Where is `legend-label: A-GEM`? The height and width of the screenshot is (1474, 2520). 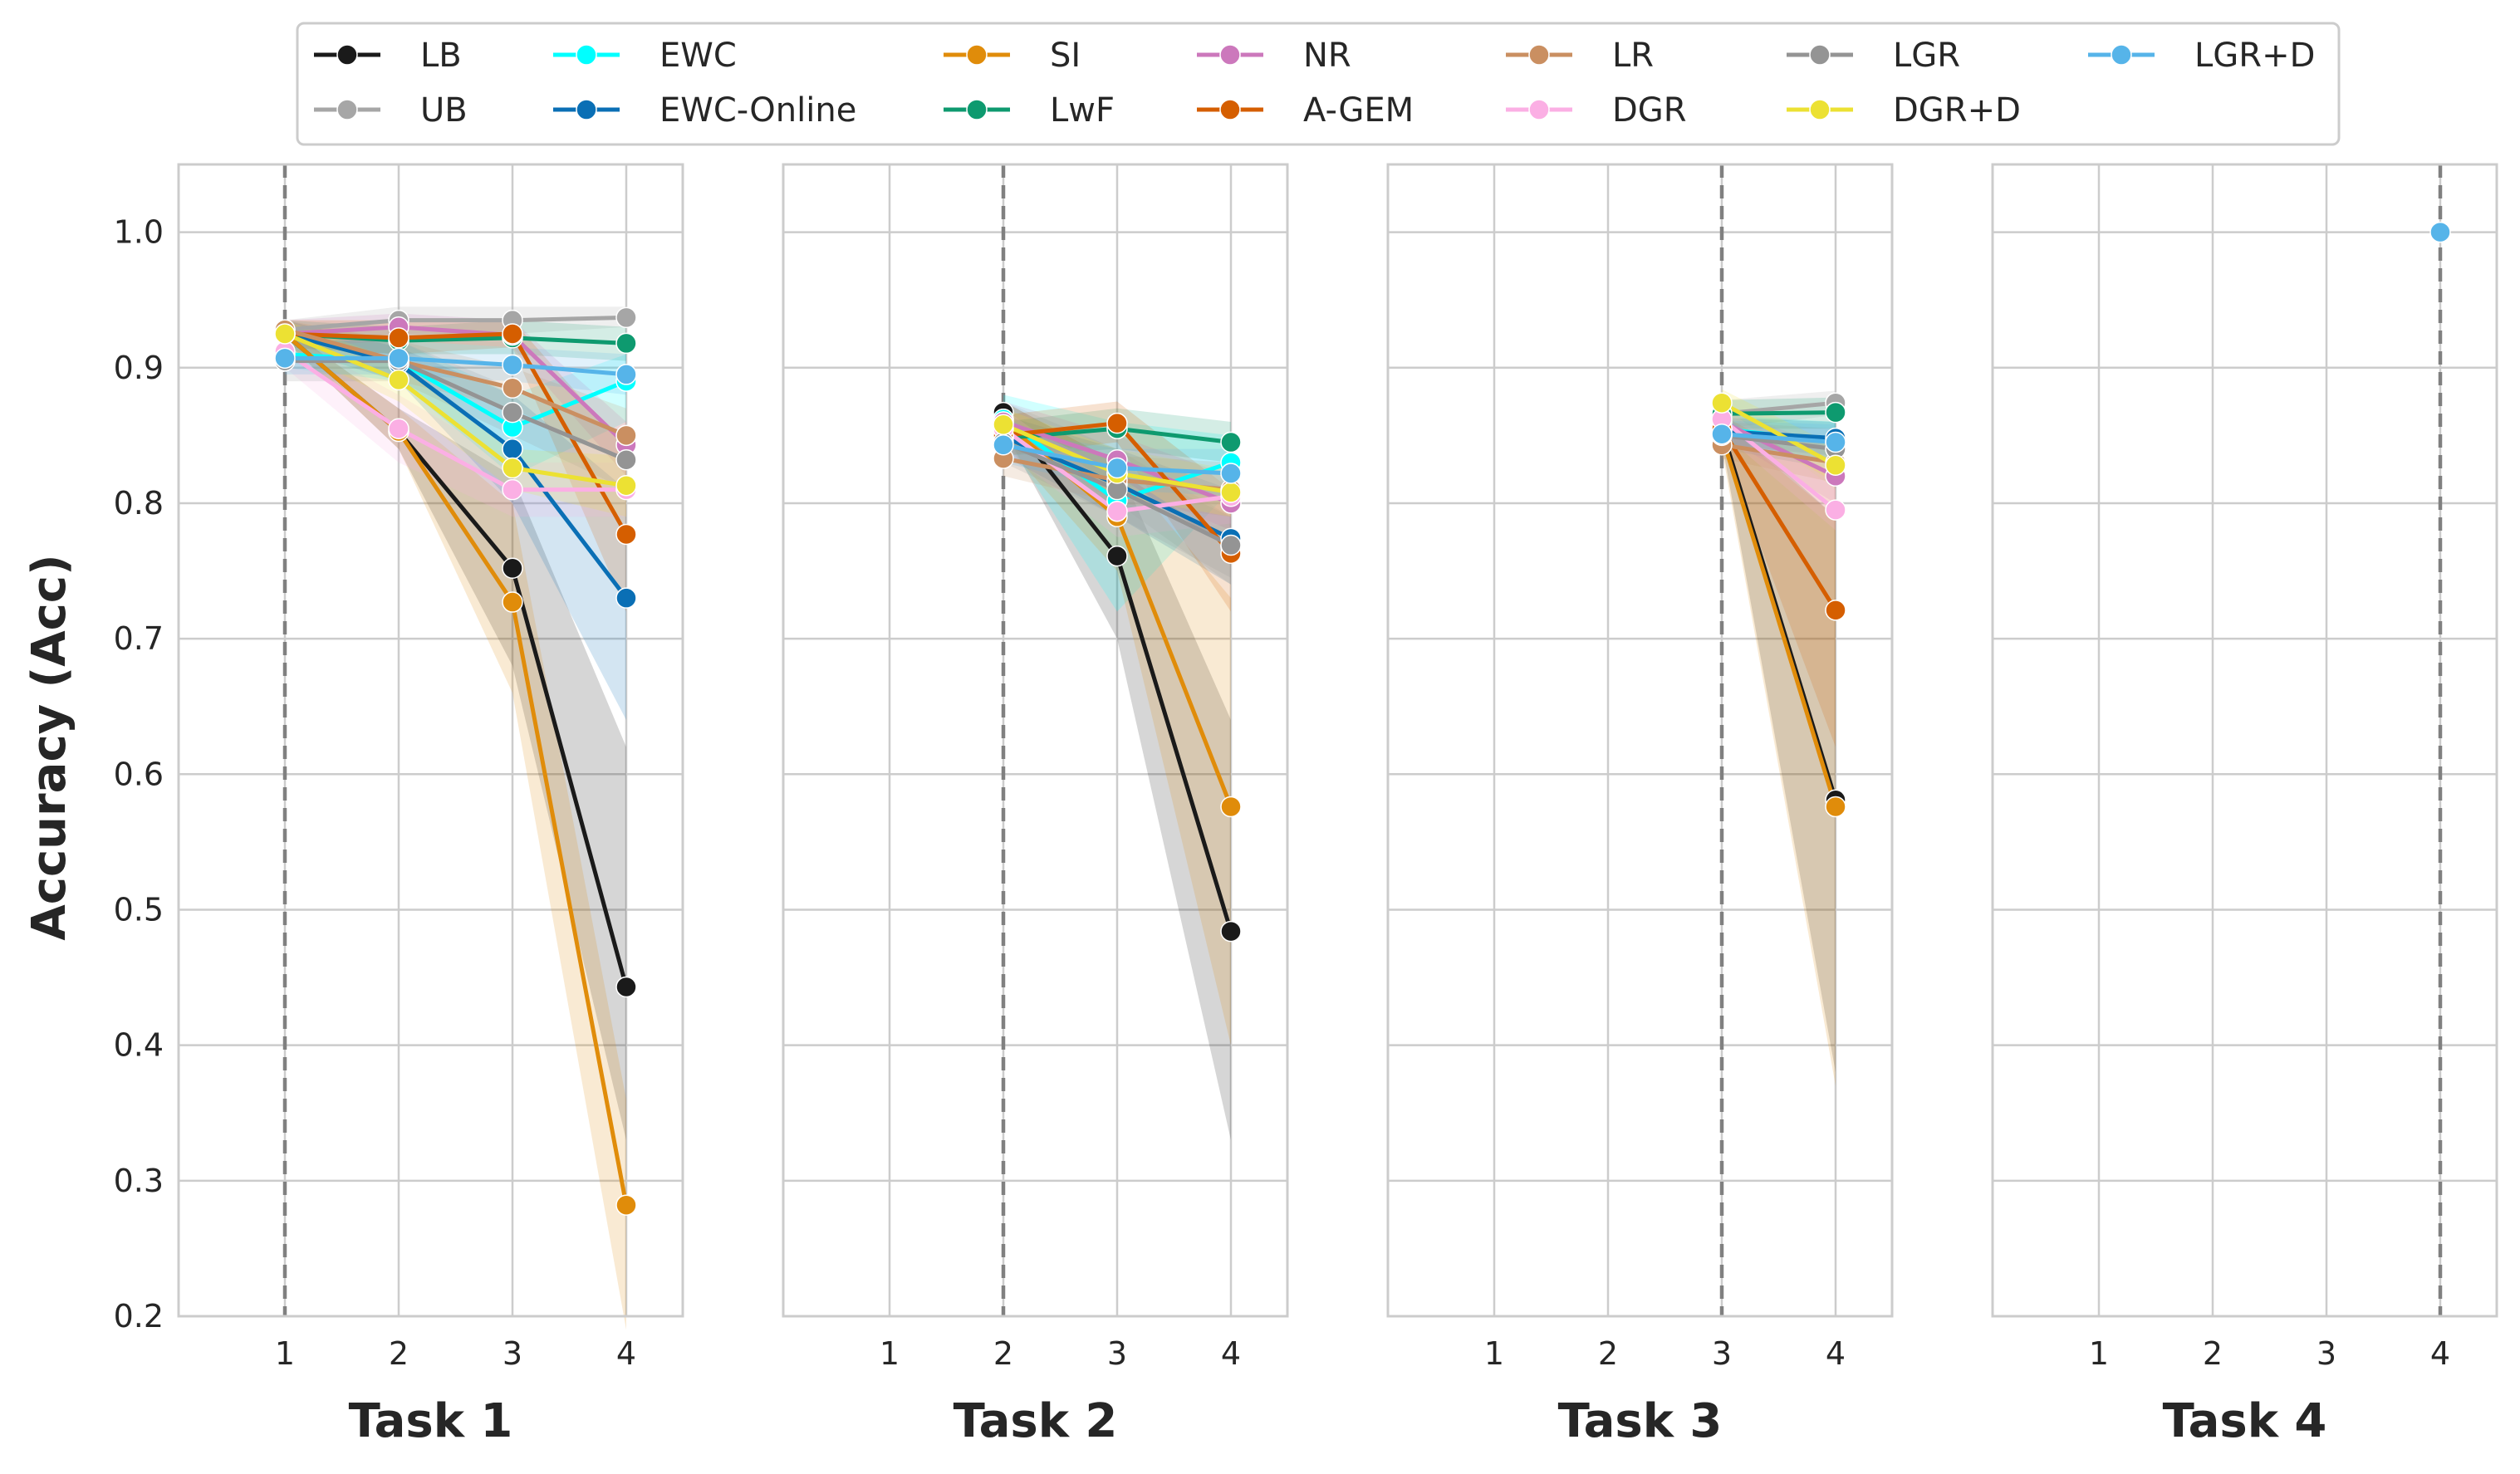 legend-label: A-GEM is located at coordinates (1358, 110).